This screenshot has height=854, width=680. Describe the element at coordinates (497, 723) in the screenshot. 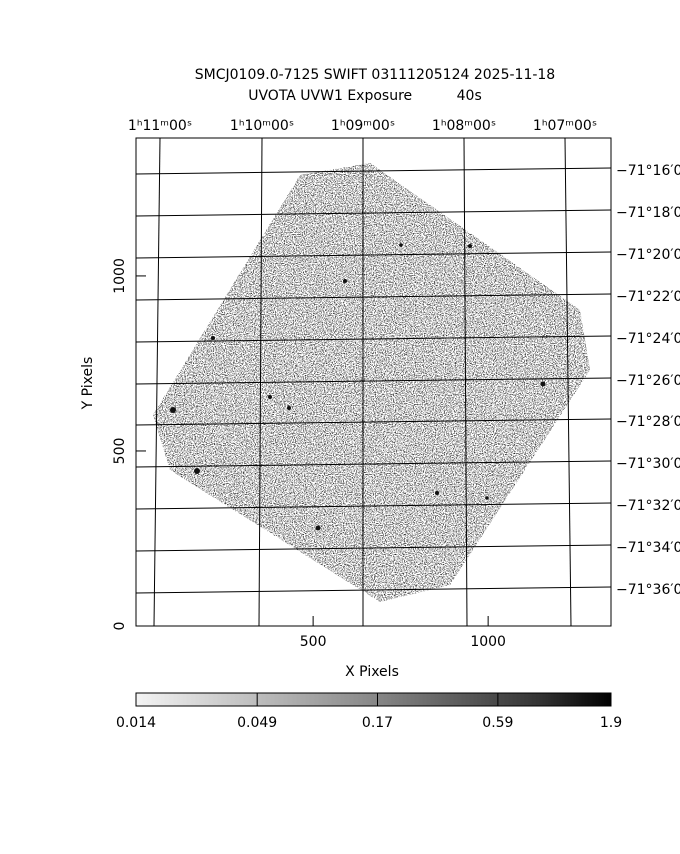

I see `colorbar-tick-label: 0.59` at that location.